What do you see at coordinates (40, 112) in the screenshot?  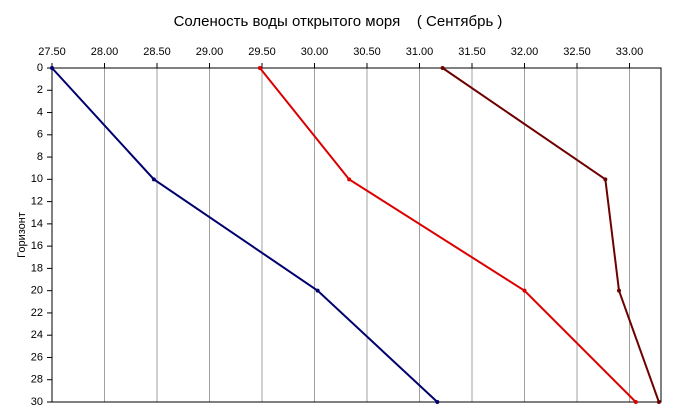 I see `y-tick-label: 4` at bounding box center [40, 112].